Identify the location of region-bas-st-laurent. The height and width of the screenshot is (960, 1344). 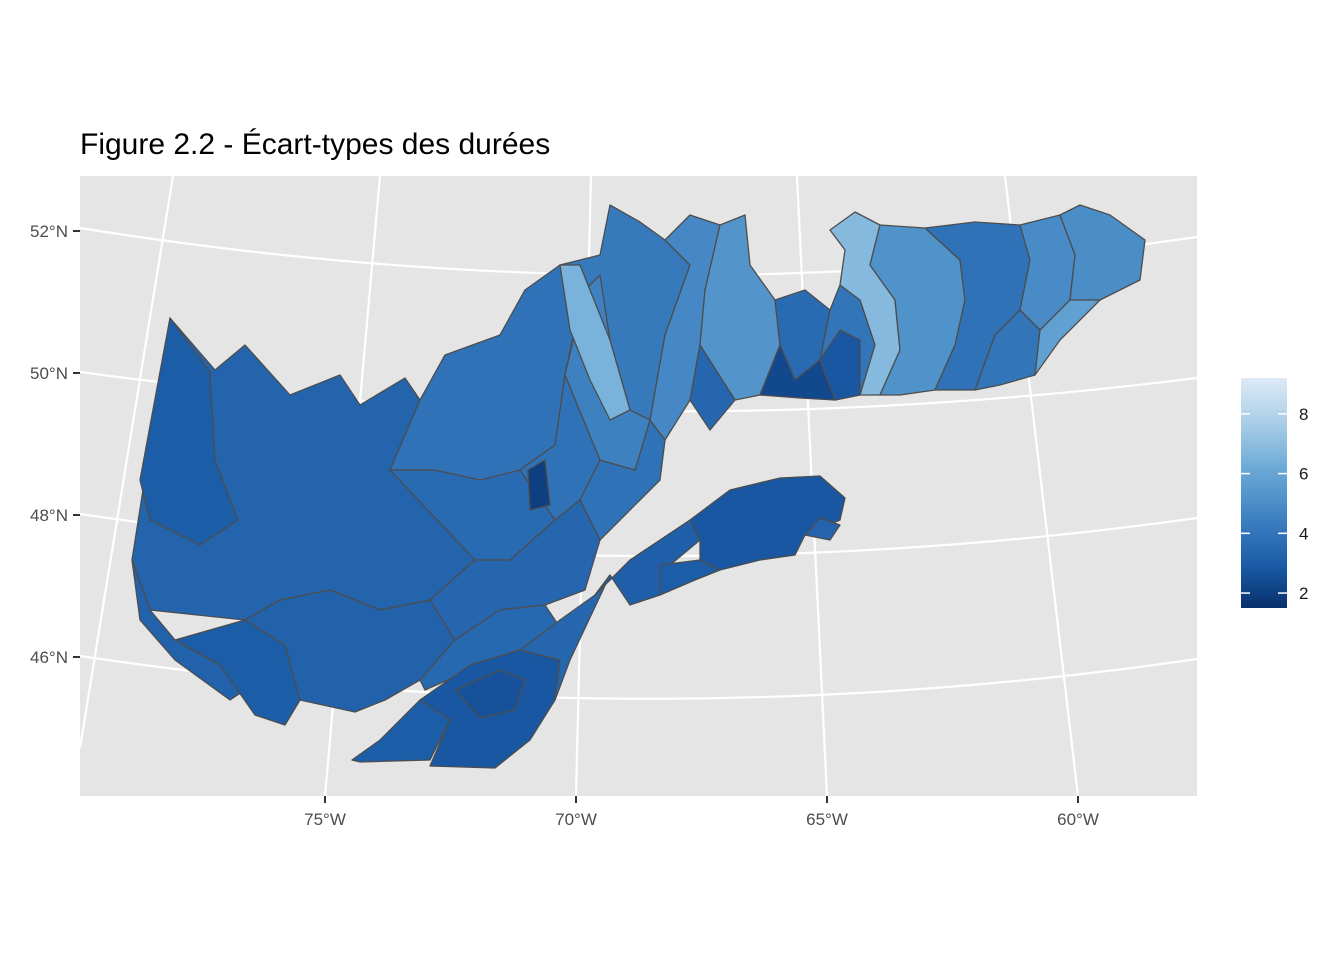
(647, 562).